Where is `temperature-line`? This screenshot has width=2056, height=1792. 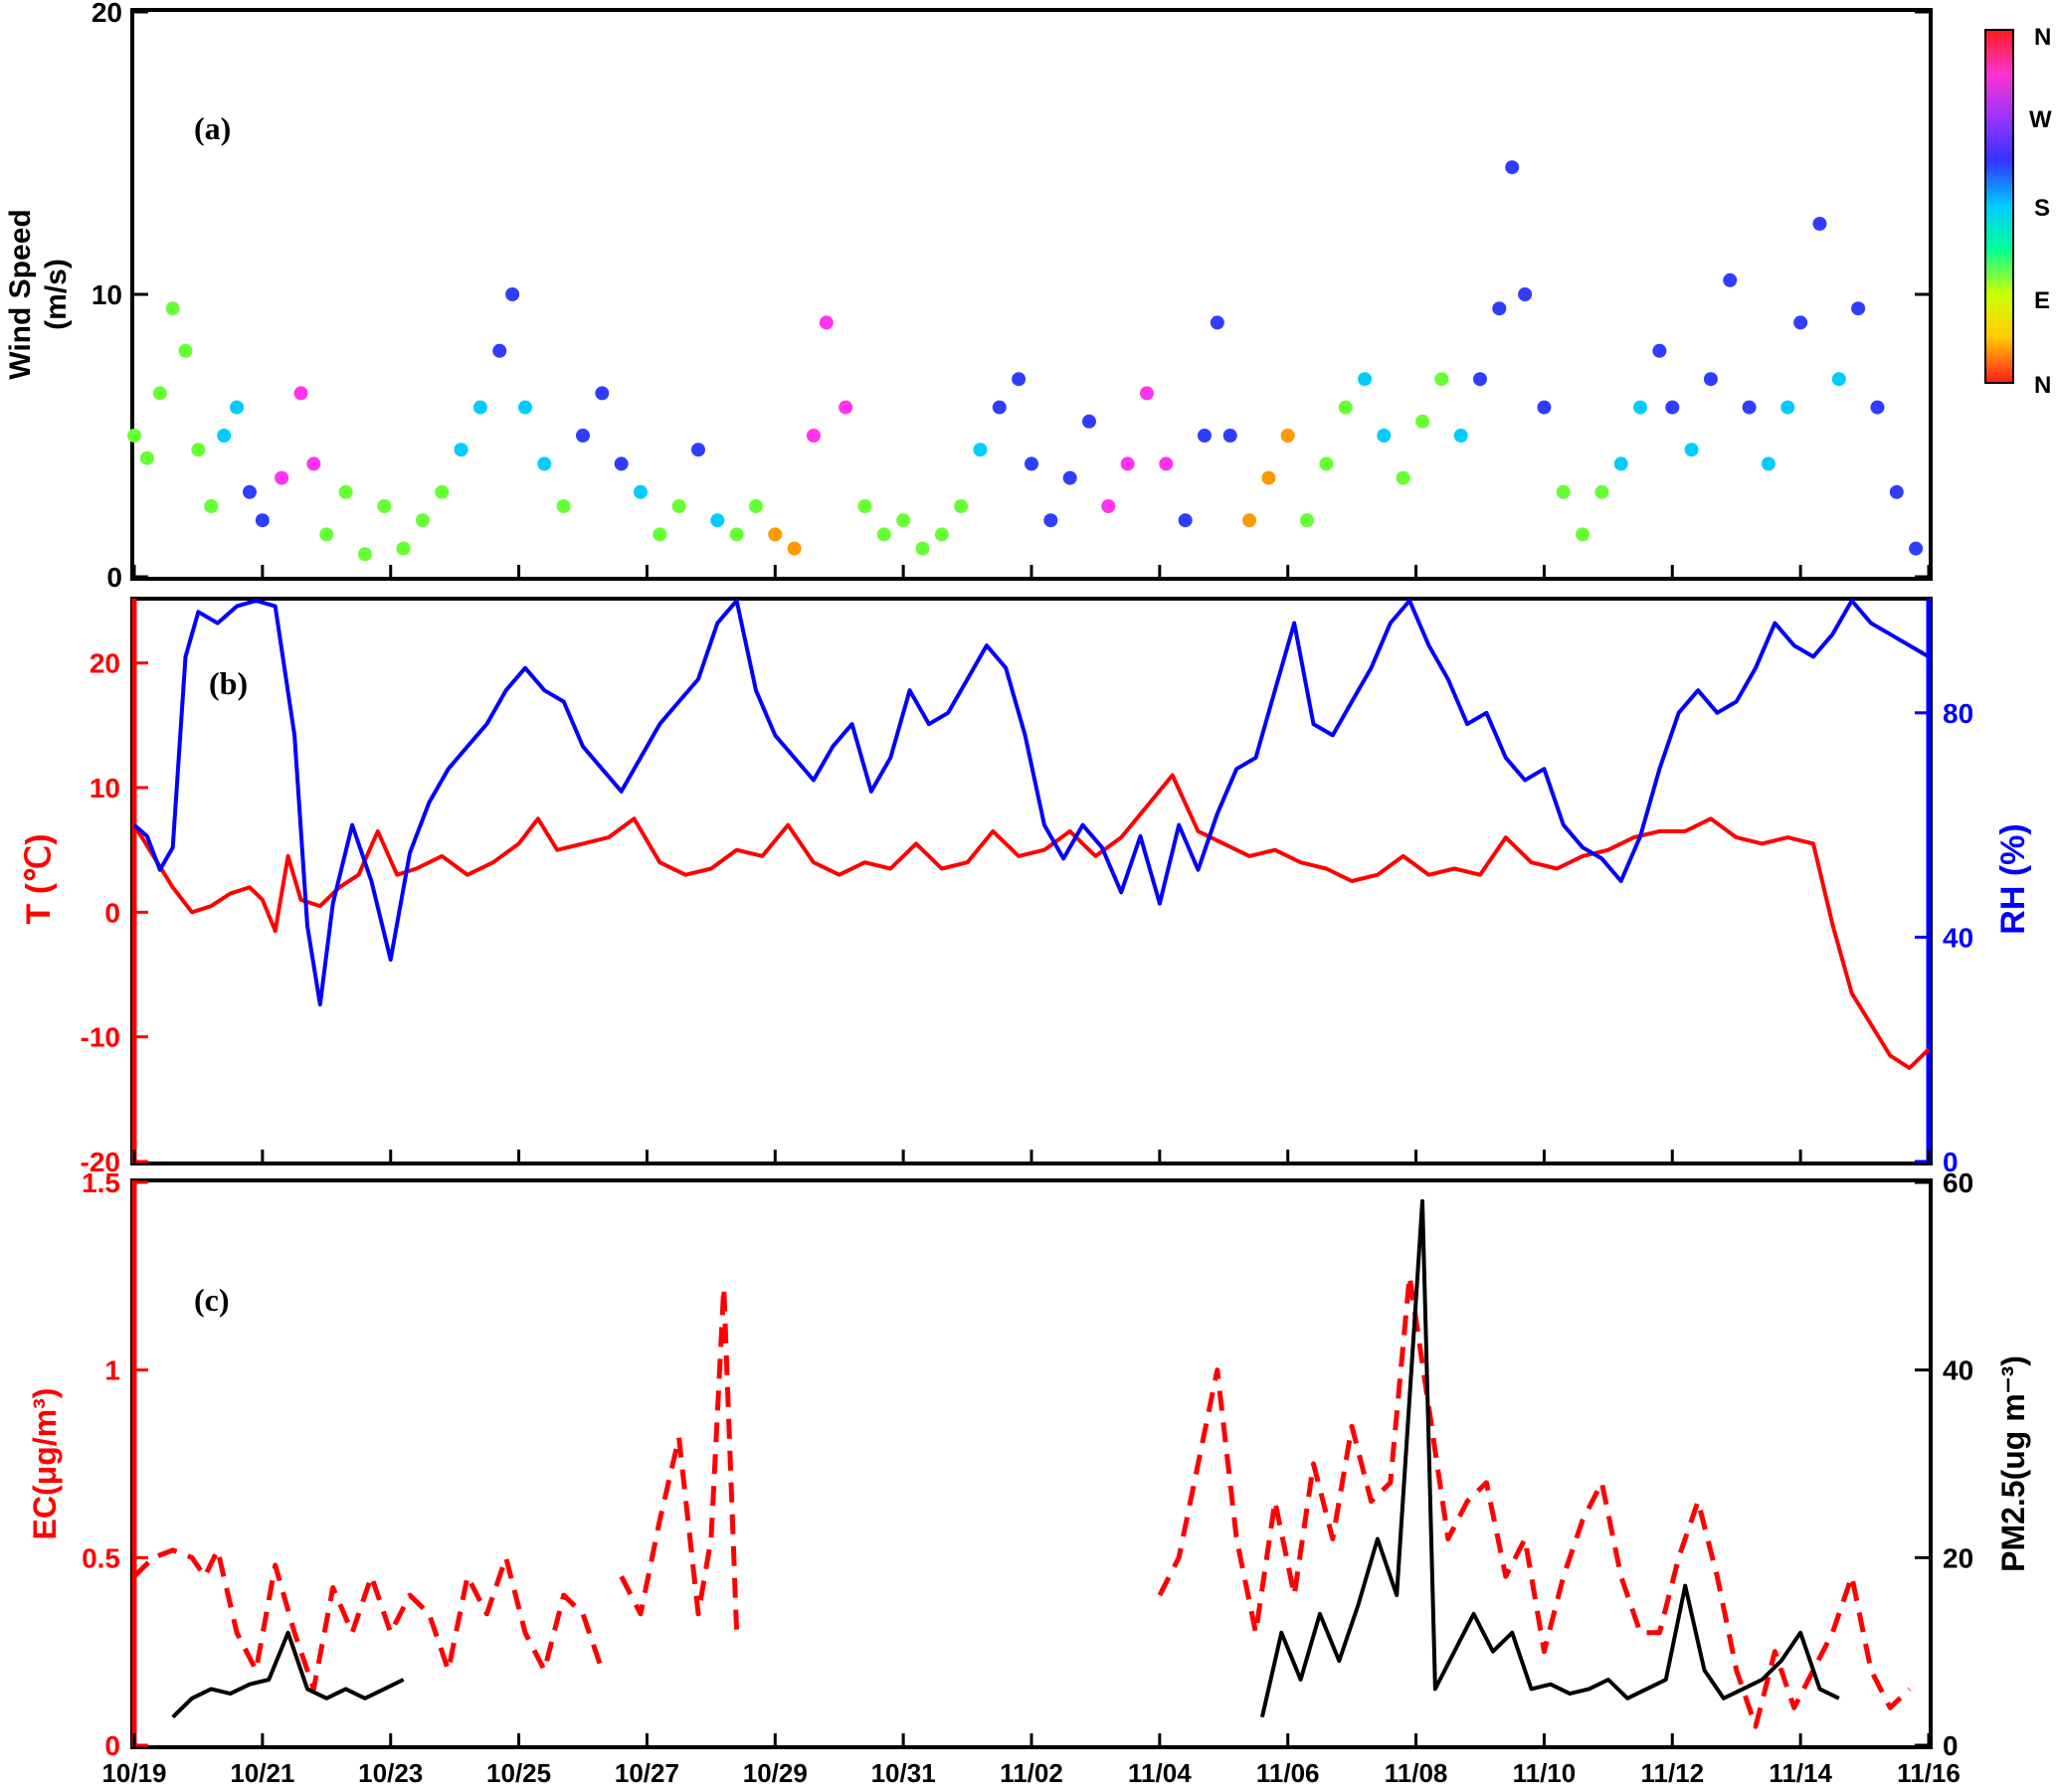 temperature-line is located at coordinates (1031, 922).